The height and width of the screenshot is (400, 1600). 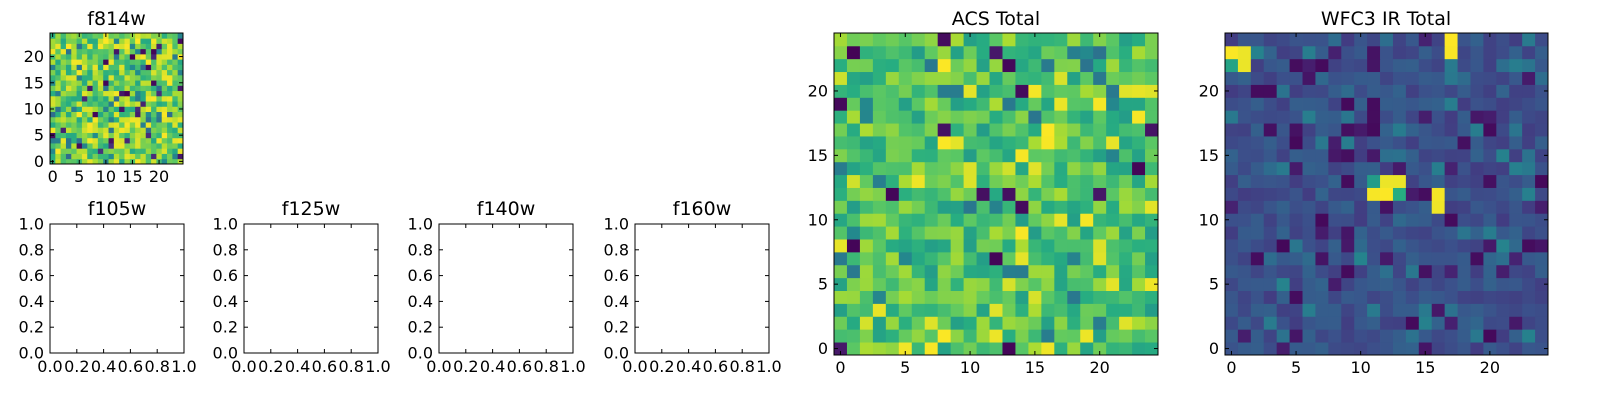 I want to click on axes-frame-f105w, so click(x=117, y=288).